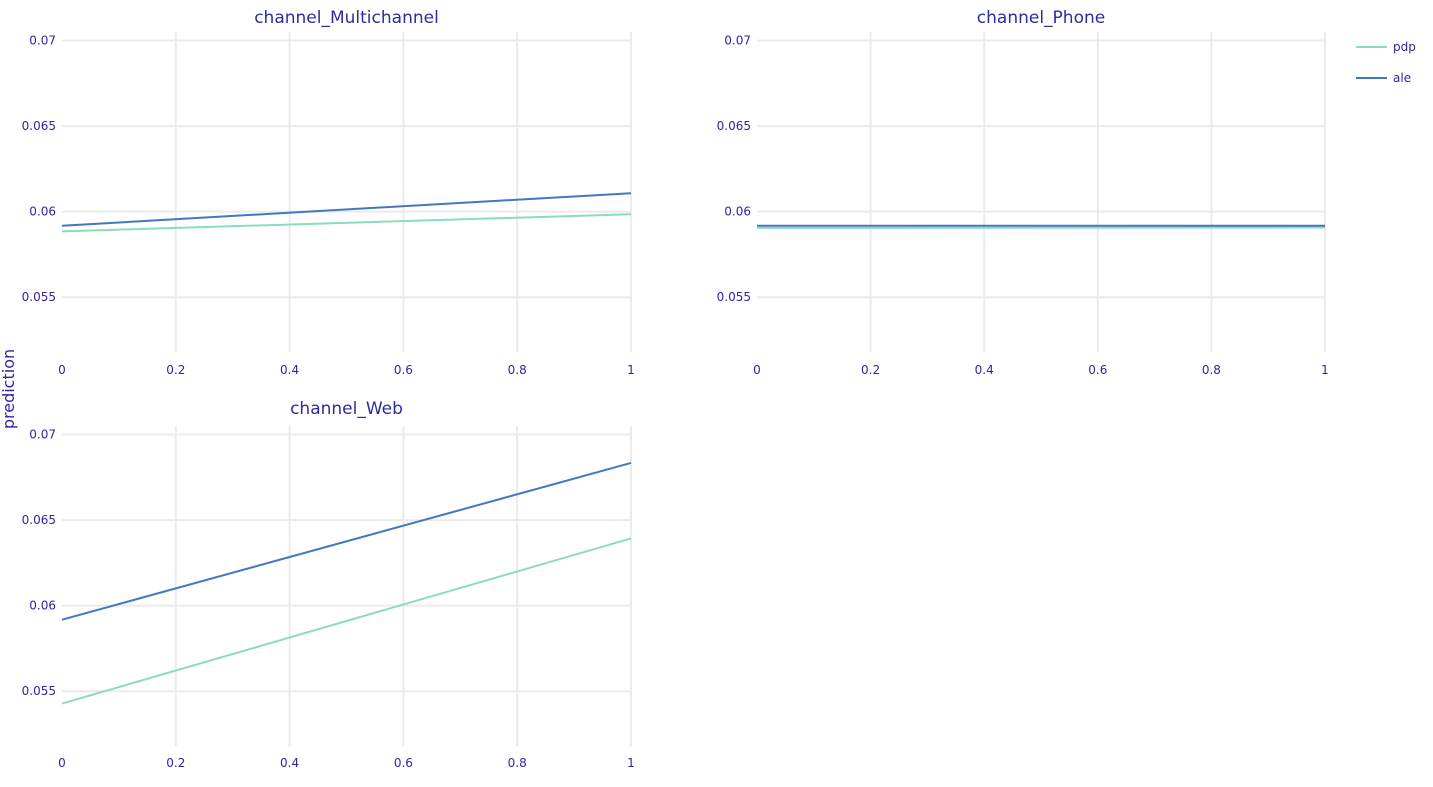 This screenshot has height=787, width=1433. What do you see at coordinates (346, 18) in the screenshot?
I see `panel-title: channel_Multichannel` at bounding box center [346, 18].